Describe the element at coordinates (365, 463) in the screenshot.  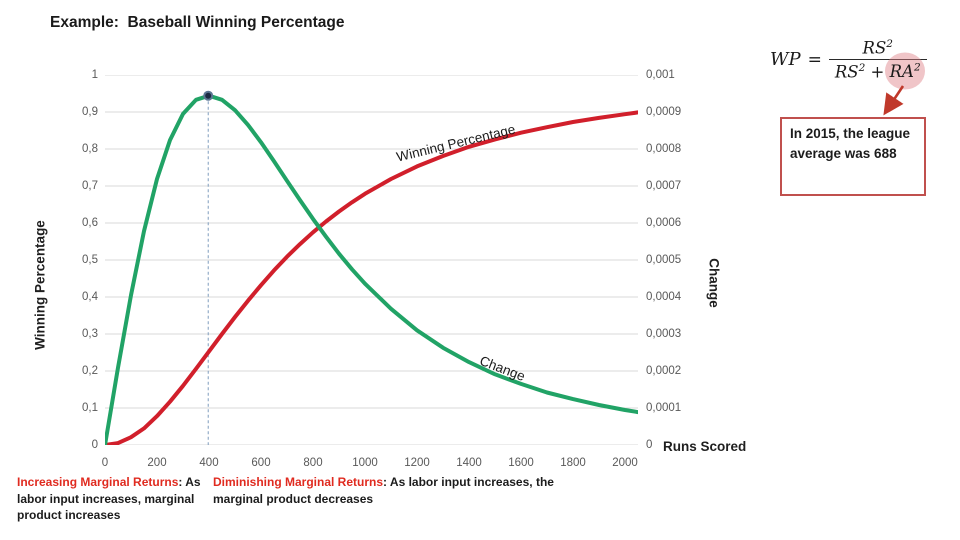
I see `x-axis-tick-label: 1000` at that location.